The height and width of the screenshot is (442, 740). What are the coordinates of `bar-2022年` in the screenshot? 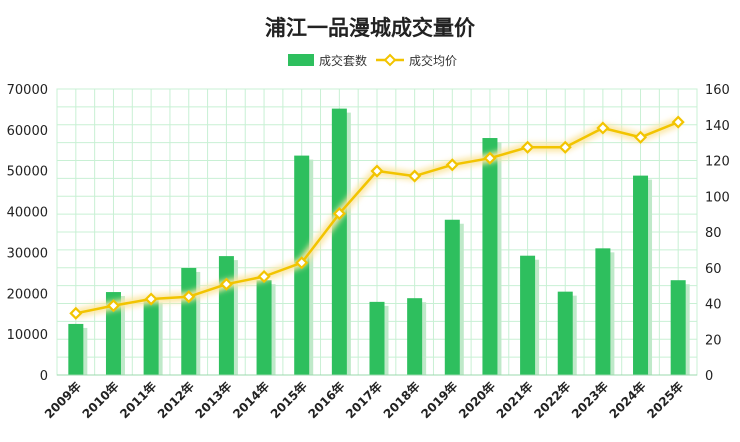 It's located at (565, 333).